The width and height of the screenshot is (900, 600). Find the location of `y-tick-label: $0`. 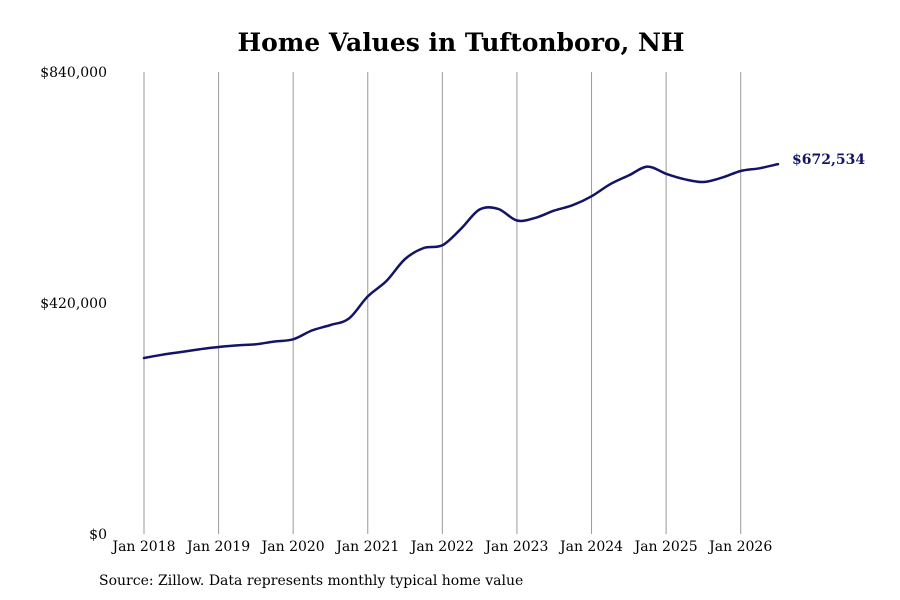

y-tick-label: $0 is located at coordinates (98, 535).